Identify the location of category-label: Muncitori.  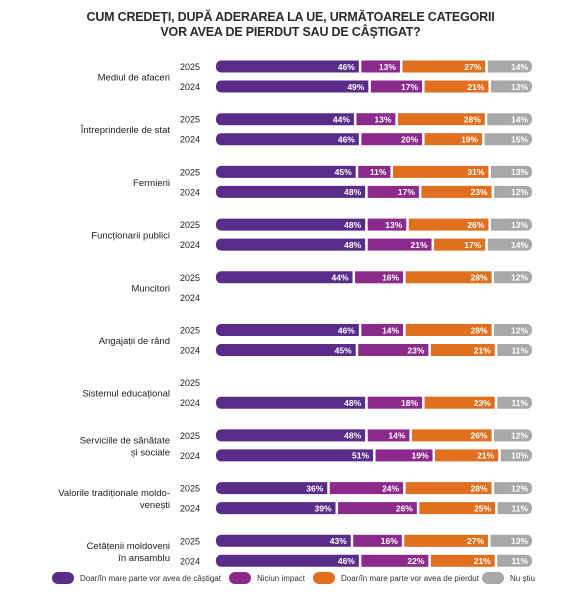
(150, 288).